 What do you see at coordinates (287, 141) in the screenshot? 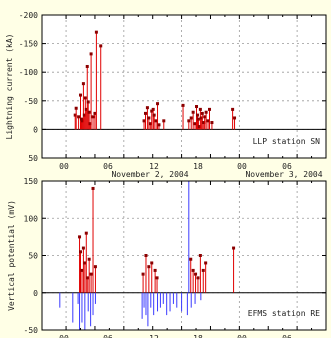
I see `station-annotation: LLP station SN` at bounding box center [287, 141].